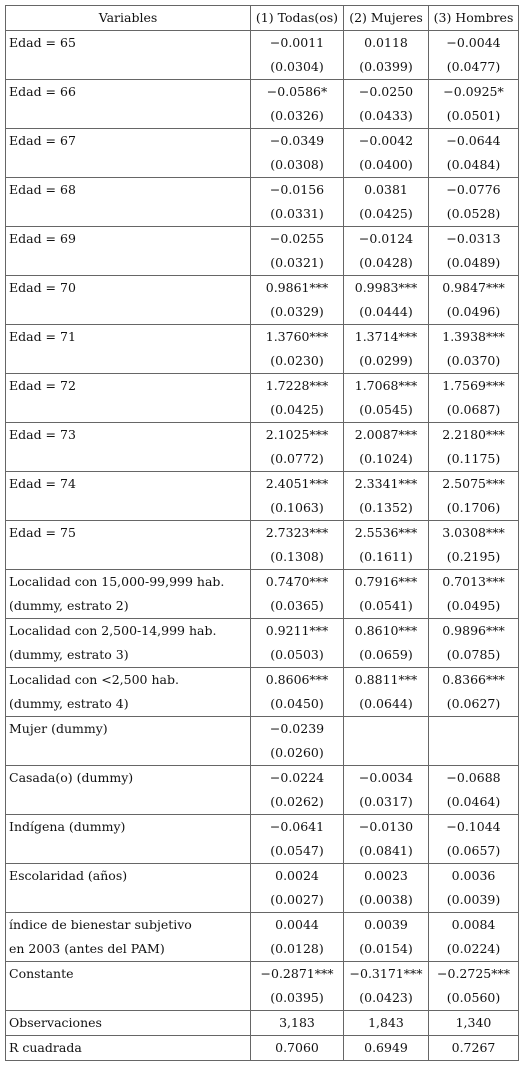 This screenshot has height=1086, width=524. Describe the element at coordinates (297, 483) in the screenshot. I see `value-cell: 2.4051***` at that location.